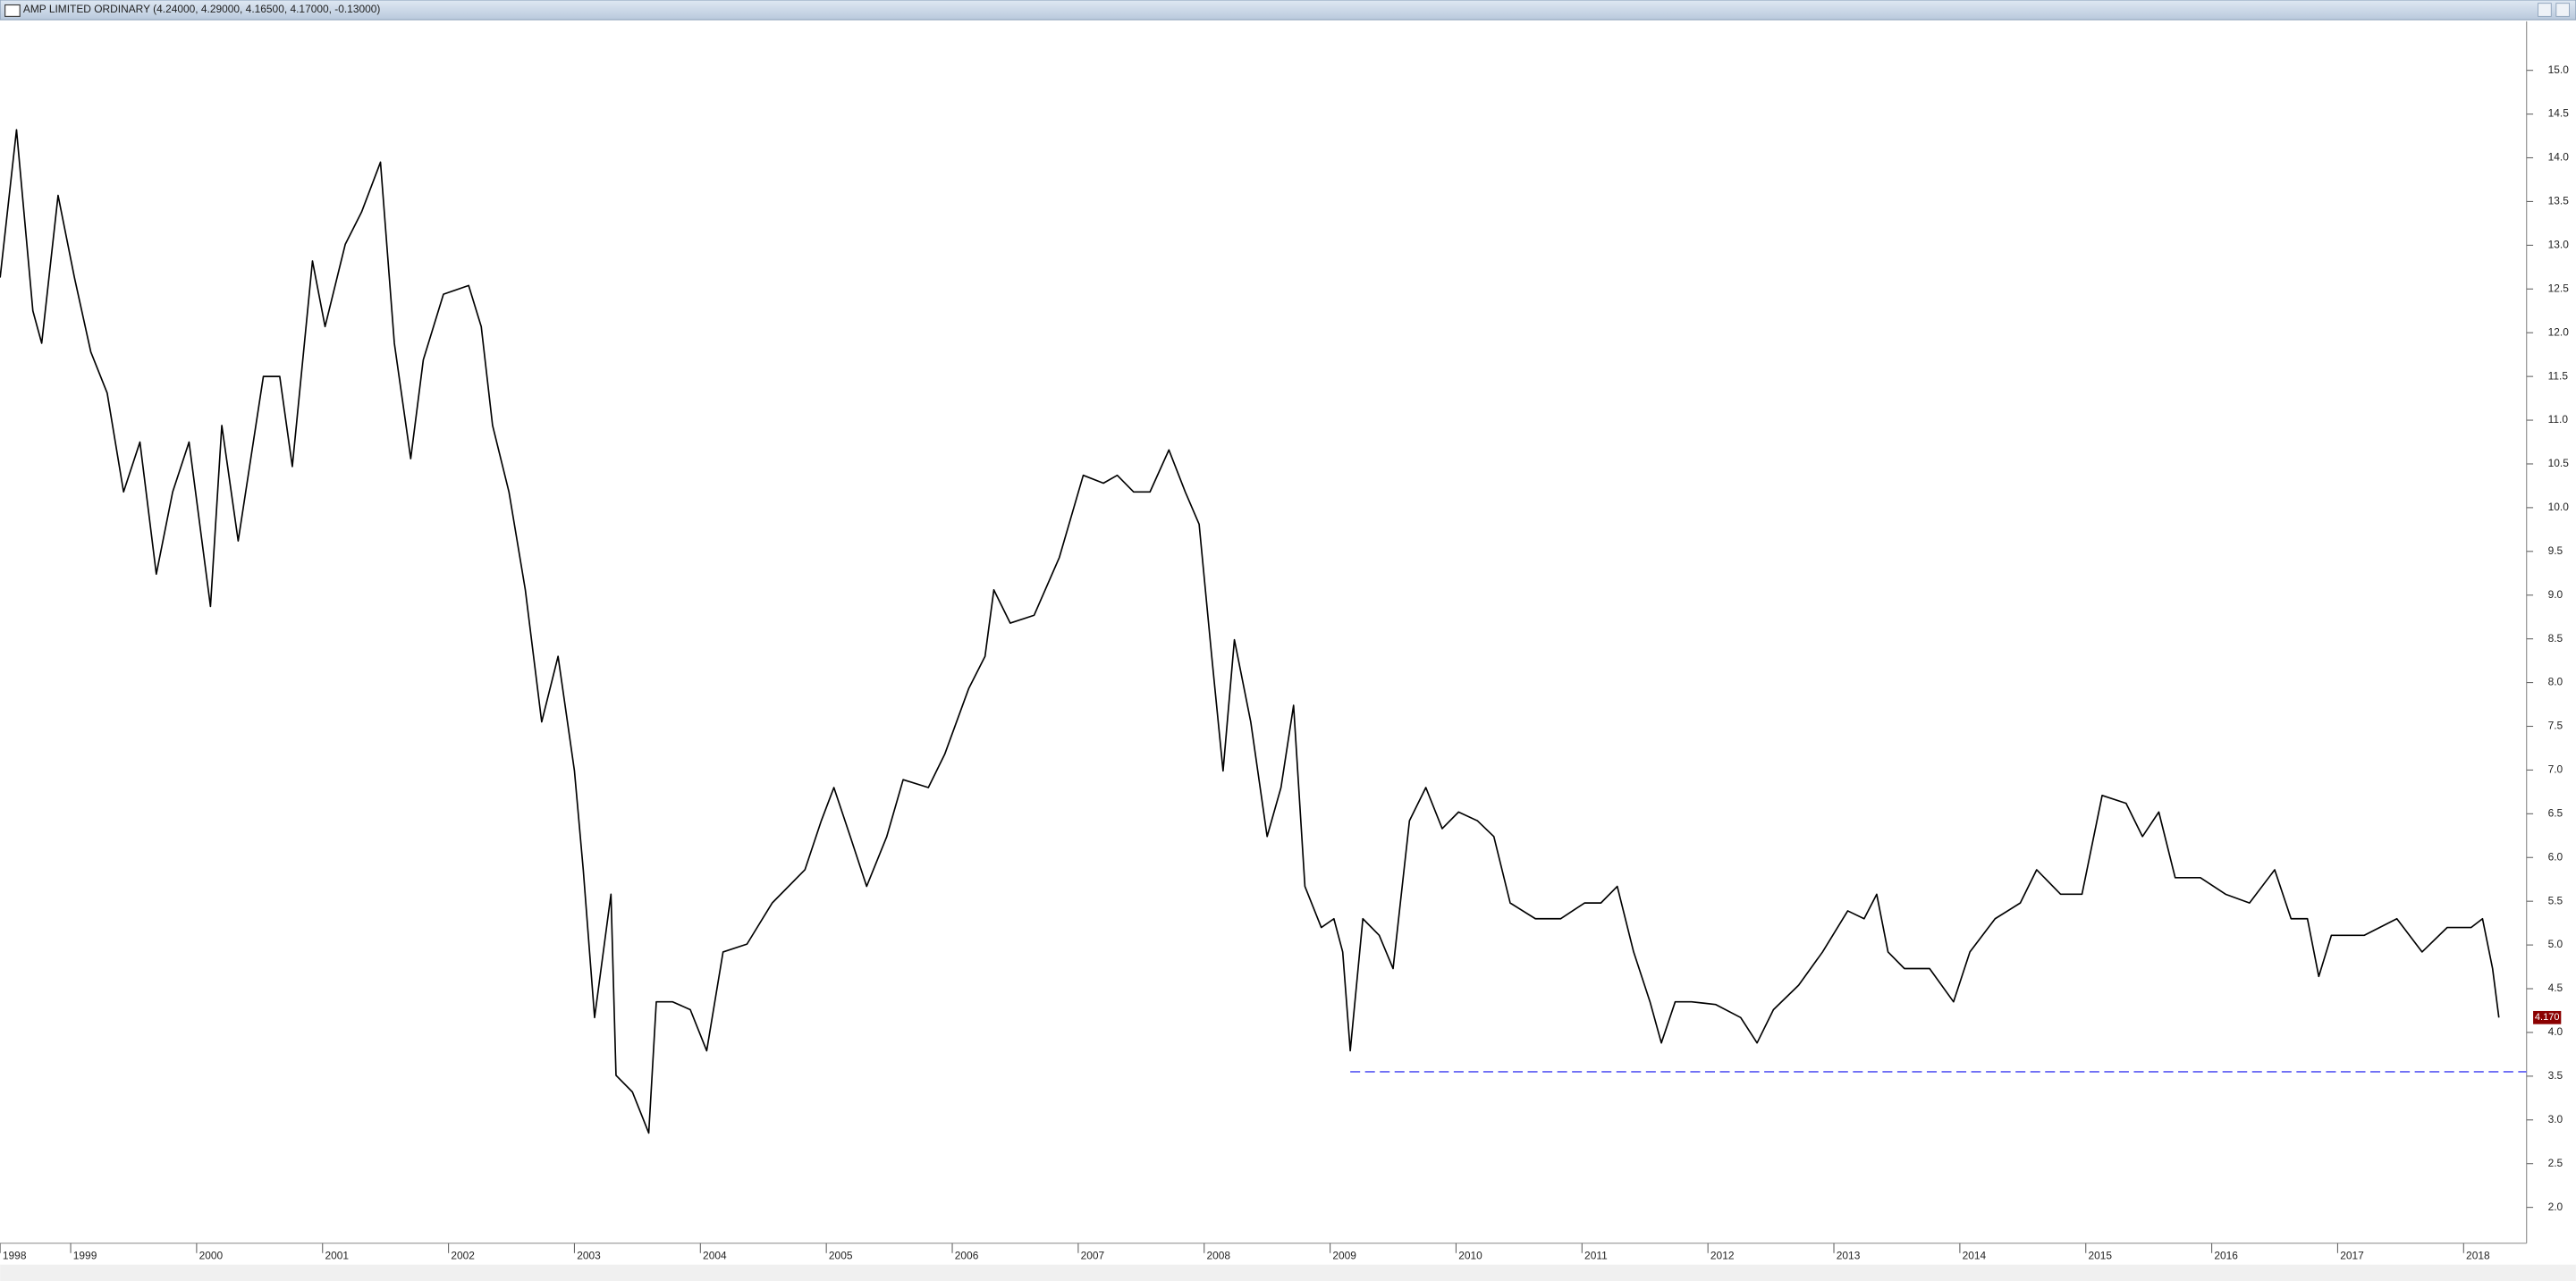 This screenshot has width=2576, height=1281. I want to click on y-tick-label: 9.0, so click(2555, 594).